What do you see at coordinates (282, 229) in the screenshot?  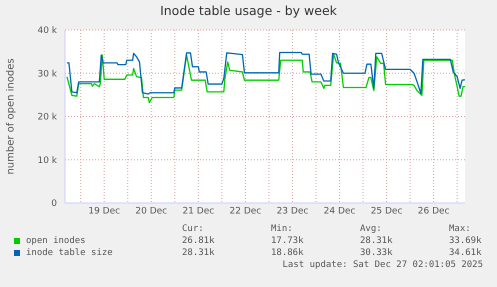 I see `text: Min:` at bounding box center [282, 229].